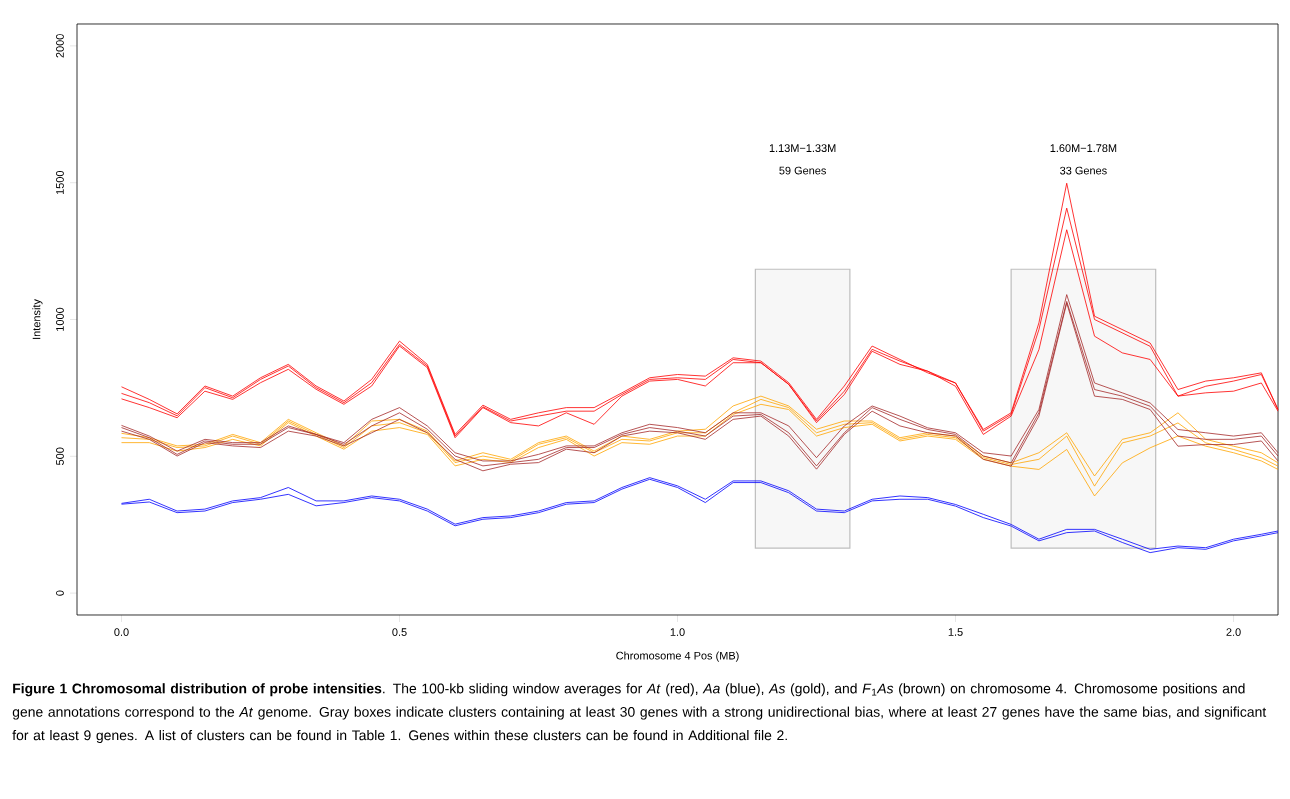 The width and height of the screenshot is (1290, 799). Describe the element at coordinates (677, 632) in the screenshot. I see `x-tick-label: 1.0` at that location.